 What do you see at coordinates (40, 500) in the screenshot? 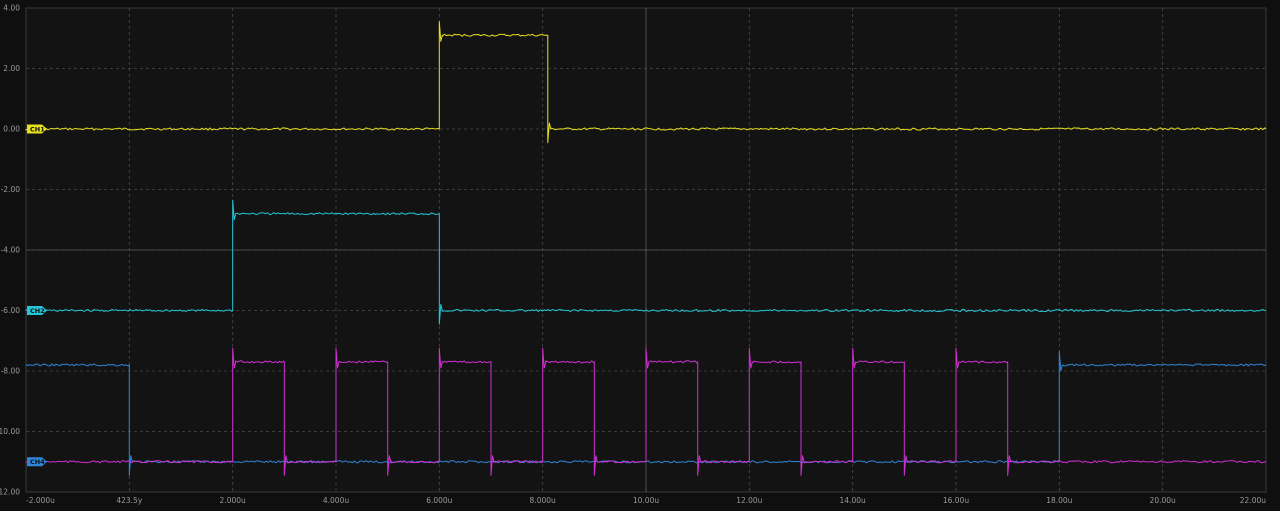
I see `x-tick-label: -2.000u` at bounding box center [40, 500].